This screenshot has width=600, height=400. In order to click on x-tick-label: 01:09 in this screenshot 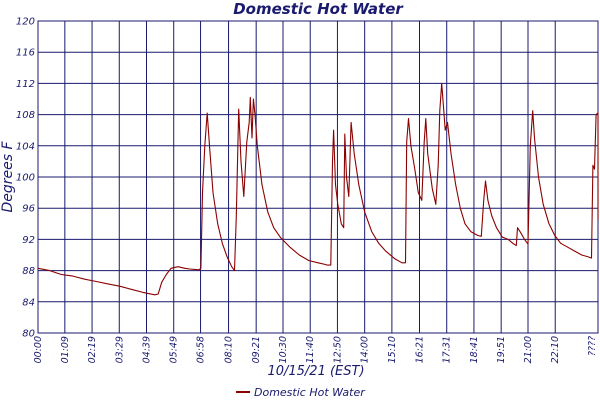, I will do `click(65, 349)`.